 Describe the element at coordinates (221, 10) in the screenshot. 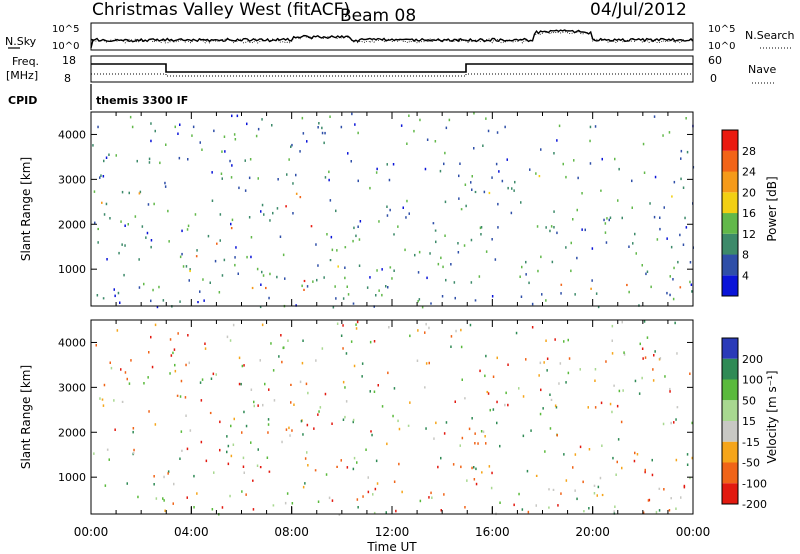

I see `plot-title: Christmas Valley West (fitACF)` at that location.